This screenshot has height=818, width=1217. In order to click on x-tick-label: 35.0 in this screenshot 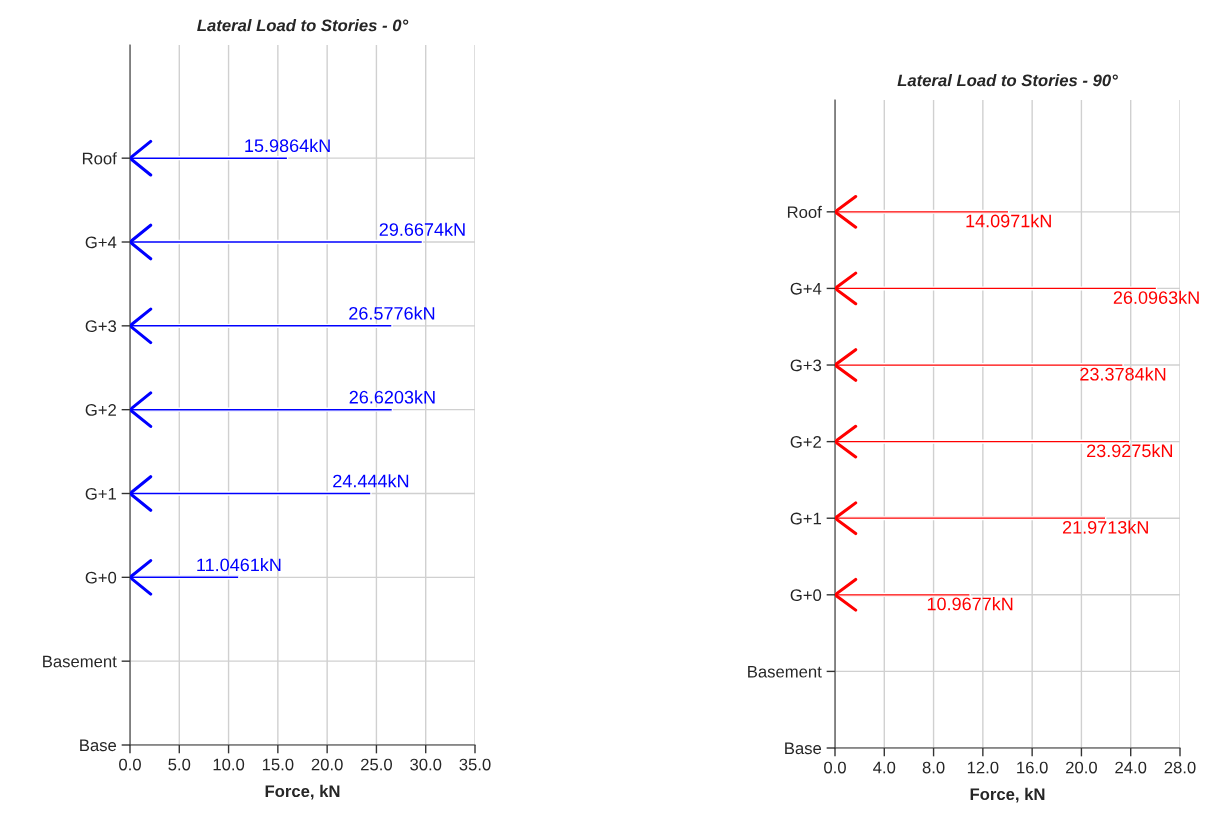, I will do `click(475, 764)`.